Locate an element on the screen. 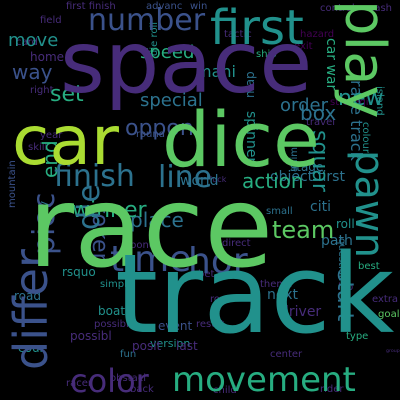 This screenshot has width=400, height=400. cloud-word-nash: nash is located at coordinates (380, 8).